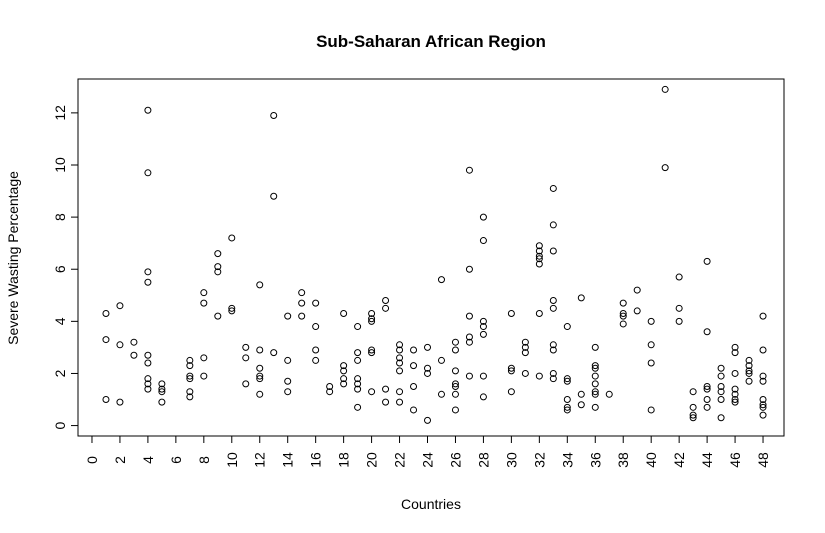 This screenshot has width=825, height=533. Describe the element at coordinates (344, 460) in the screenshot. I see `x-tick-label: 18` at that location.